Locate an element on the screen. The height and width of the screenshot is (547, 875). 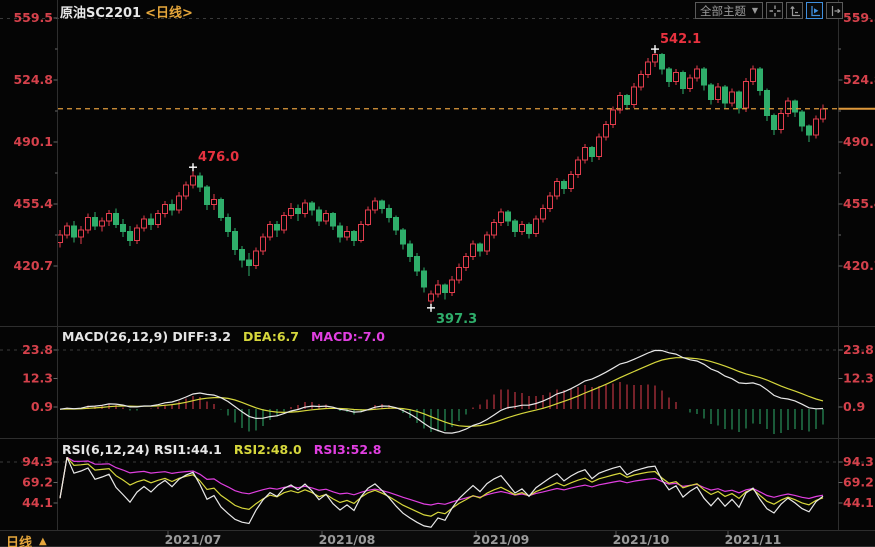
axis-auto-fit-icon-button is located at coordinates (814, 10).